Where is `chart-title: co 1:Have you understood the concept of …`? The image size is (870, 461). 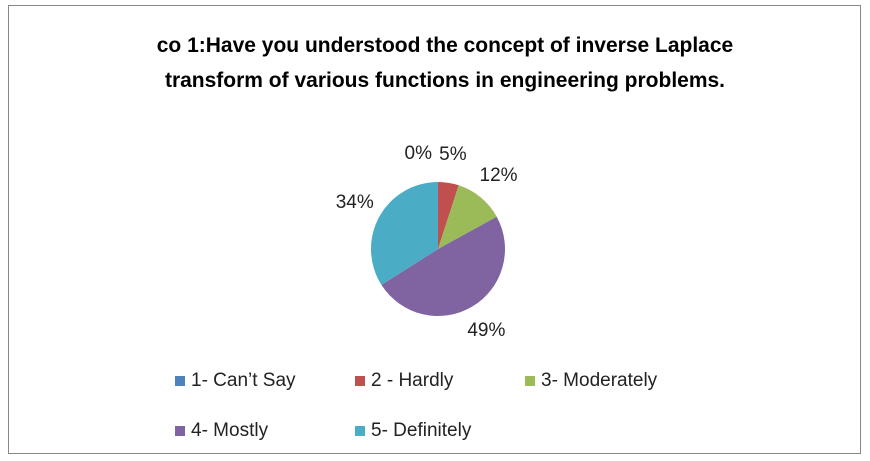
chart-title: co 1:Have you understood the concept of … is located at coordinates (445, 63).